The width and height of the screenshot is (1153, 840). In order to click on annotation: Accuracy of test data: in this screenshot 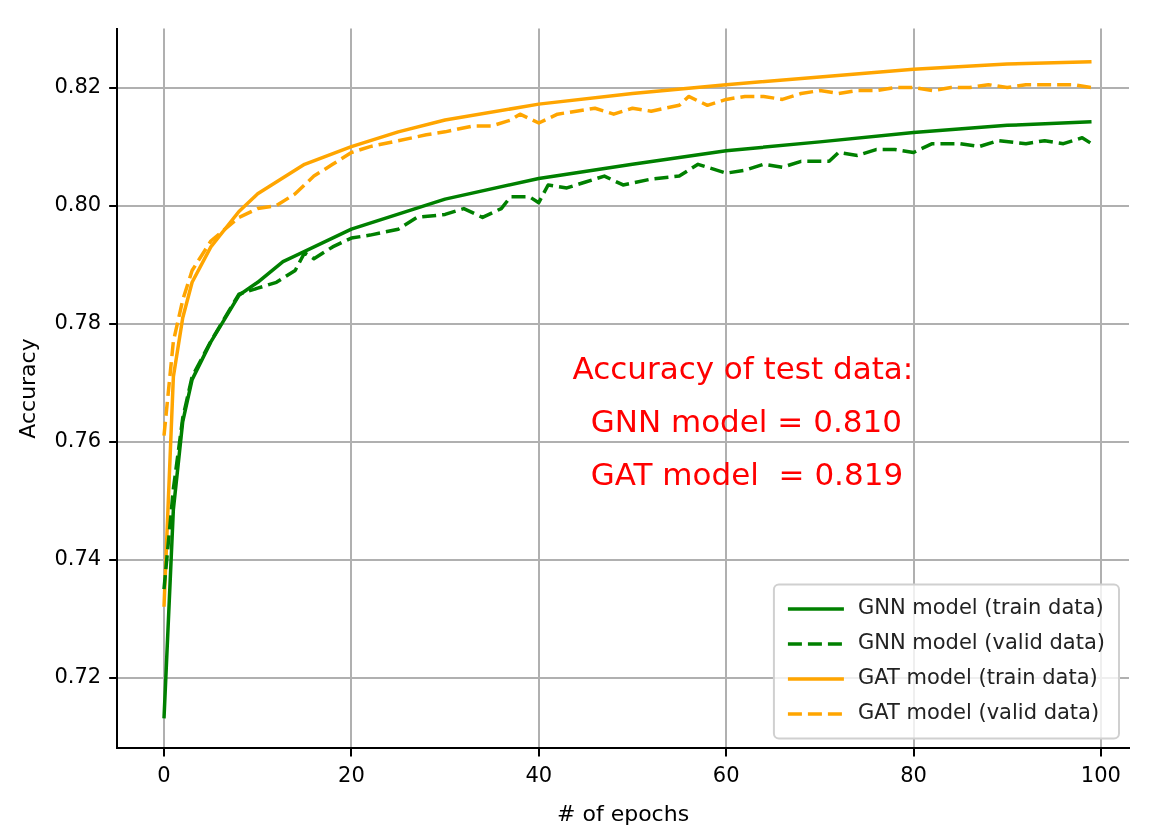, I will do `click(743, 367)`.